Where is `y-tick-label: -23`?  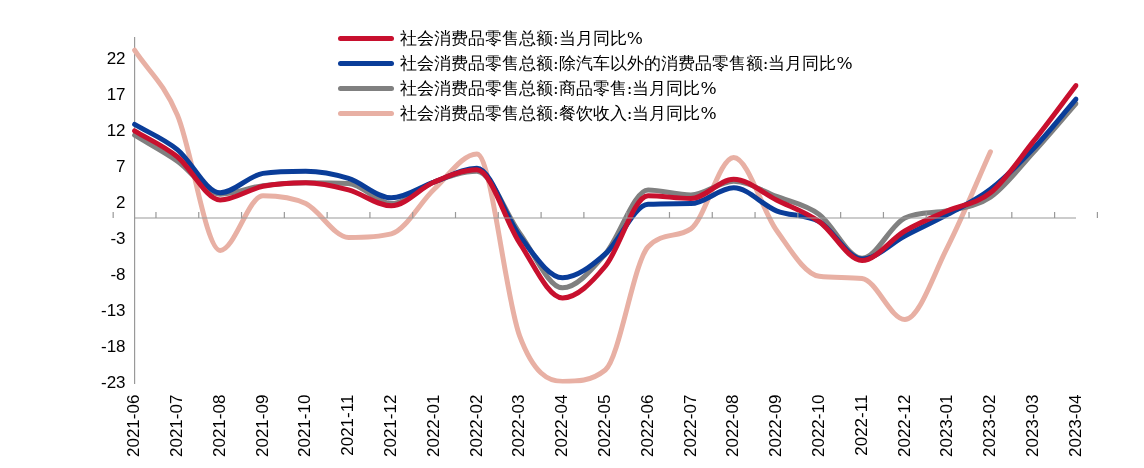 y-tick-label: -23 is located at coordinates (113, 383).